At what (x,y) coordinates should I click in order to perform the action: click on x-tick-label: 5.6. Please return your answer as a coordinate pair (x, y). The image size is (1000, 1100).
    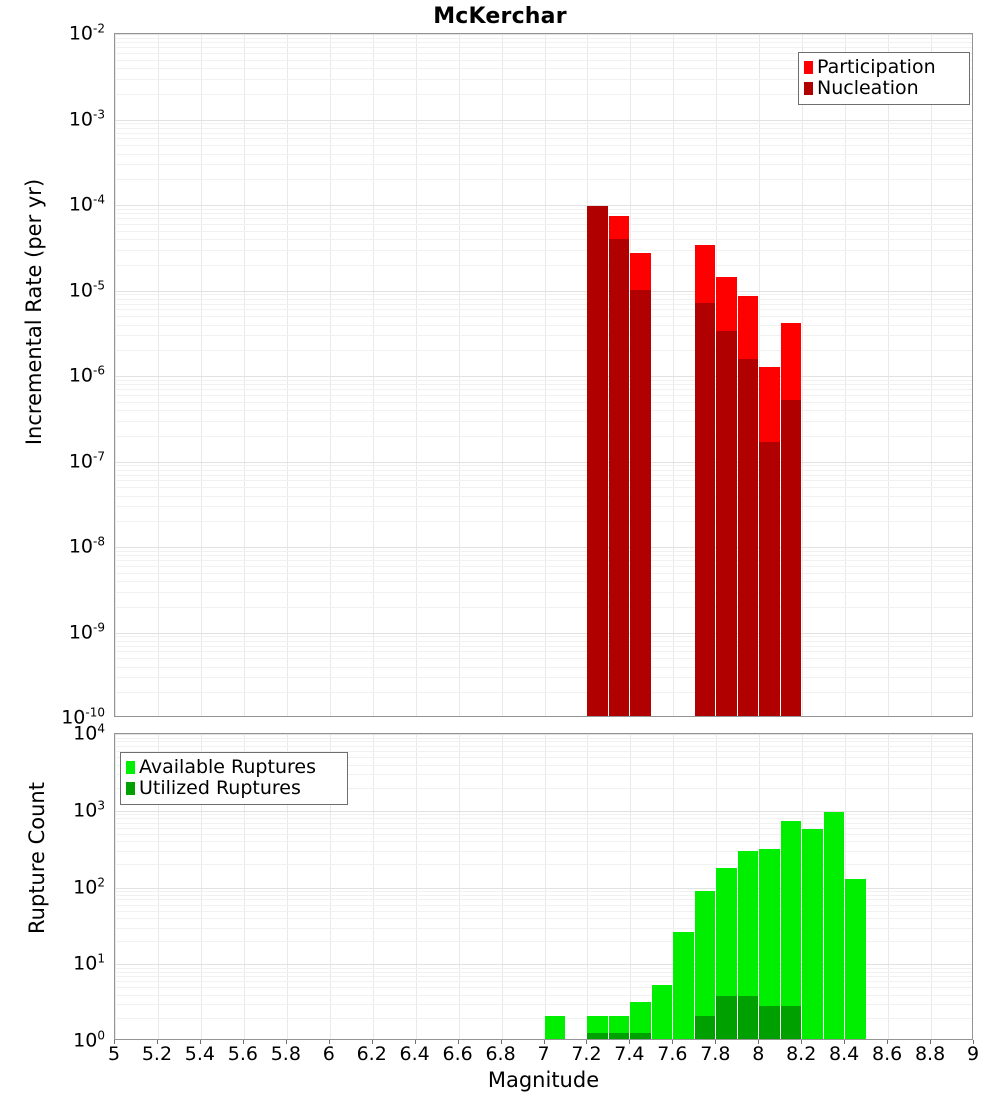
    Looking at the image, I should click on (242, 1054).